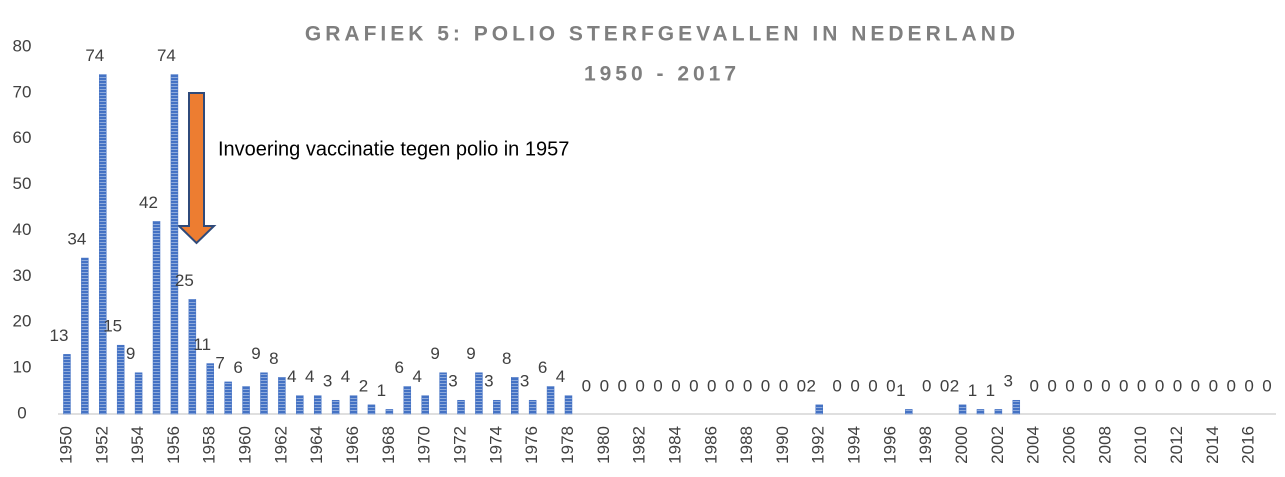 Image resolution: width=1285 pixels, height=477 pixels. Describe the element at coordinates (22, 183) in the screenshot. I see `y-tick-label: 50` at that location.